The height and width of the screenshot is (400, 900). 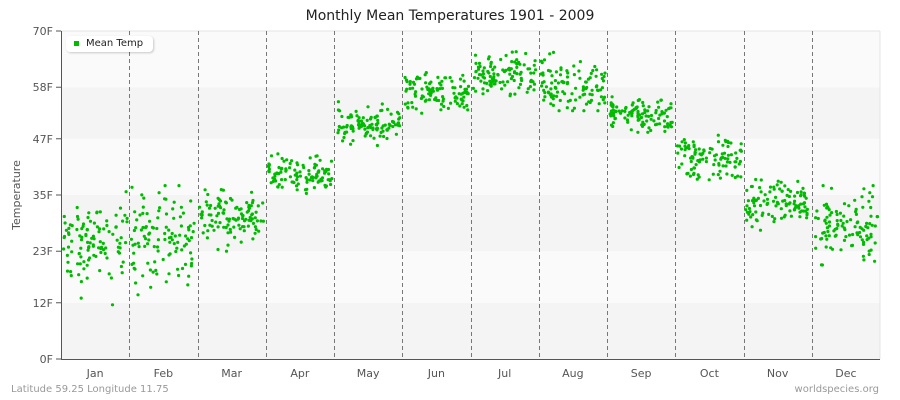 I want to click on x-tick-label: Jun, so click(x=436, y=373).